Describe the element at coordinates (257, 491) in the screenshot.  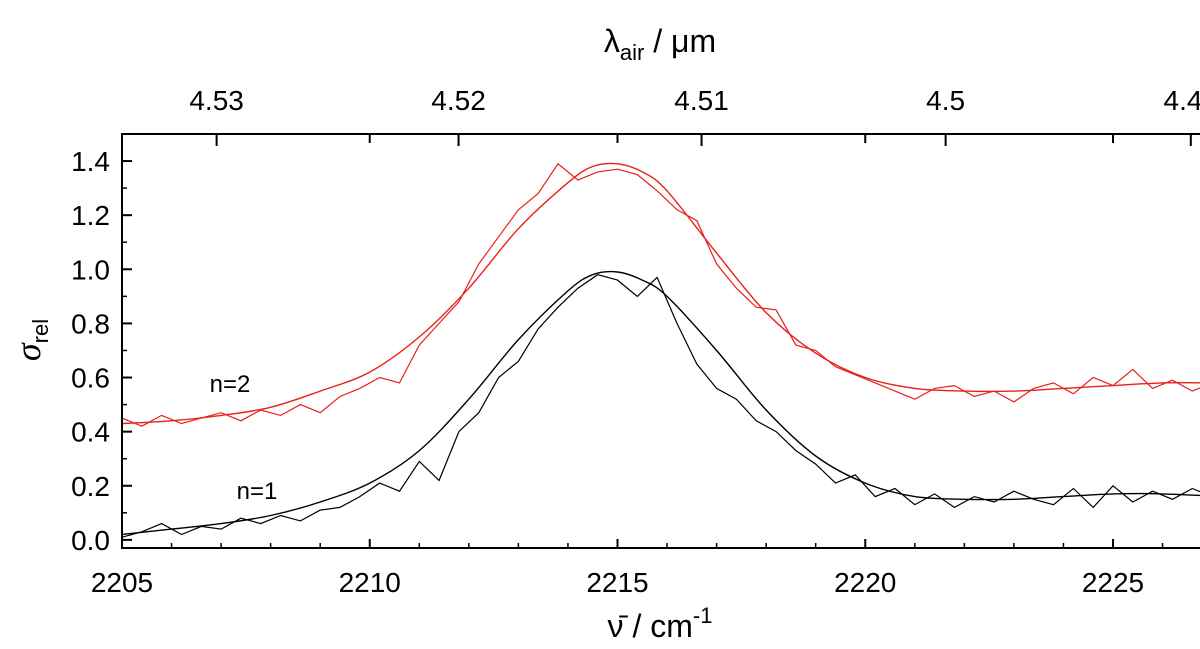
I see `series-label-n1: n=1` at that location.